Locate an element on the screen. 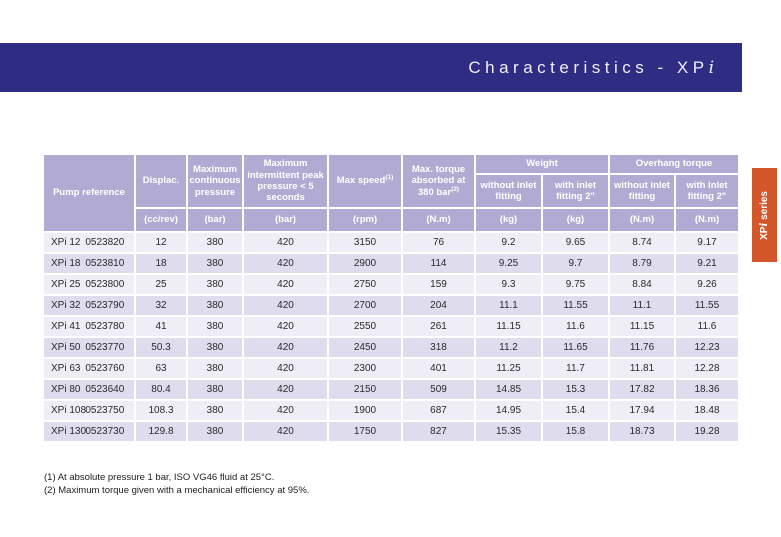 Image resolution: width=781 pixels, height=537 pixels. overhang-with-fitting-cell: 18.48 is located at coordinates (707, 410).